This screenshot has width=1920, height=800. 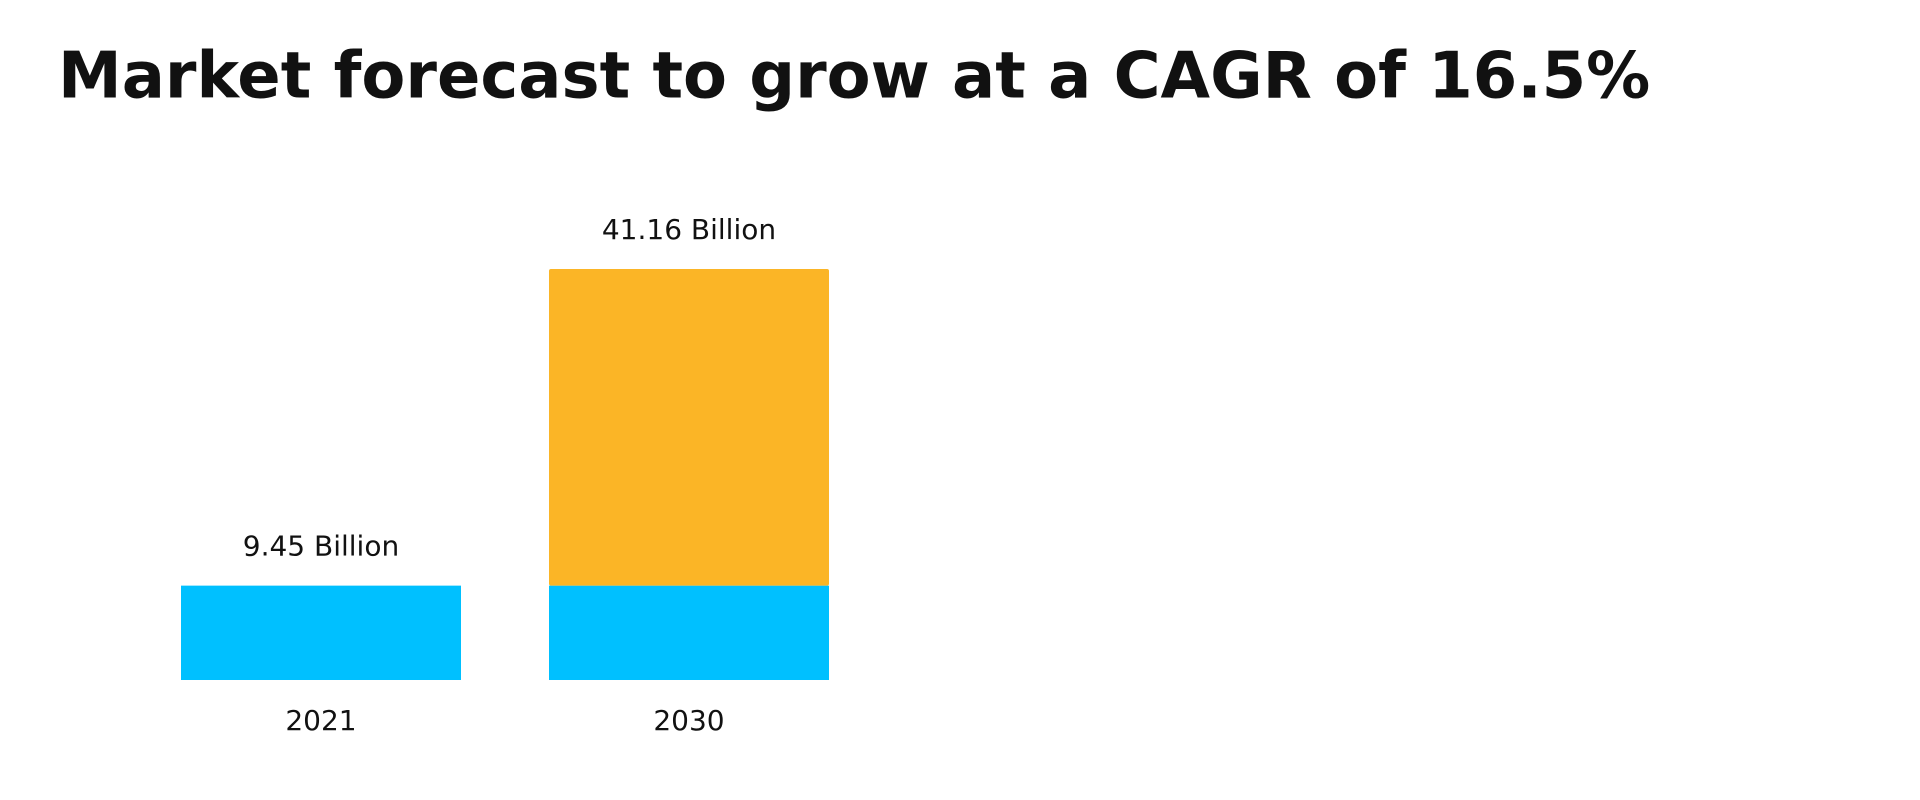 I want to click on value-label: 41.16 Billion, so click(x=689, y=229).